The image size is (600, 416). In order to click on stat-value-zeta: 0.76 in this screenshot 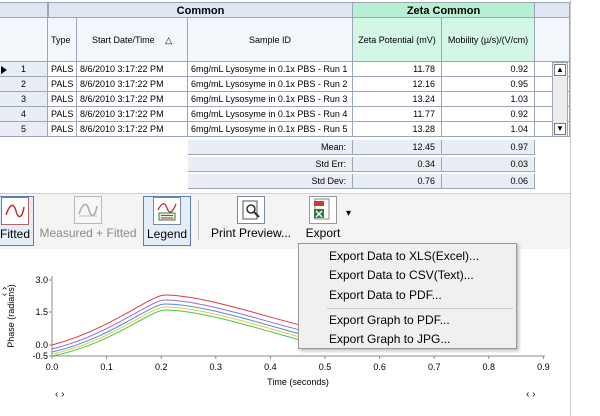, I will do `click(397, 181)`.